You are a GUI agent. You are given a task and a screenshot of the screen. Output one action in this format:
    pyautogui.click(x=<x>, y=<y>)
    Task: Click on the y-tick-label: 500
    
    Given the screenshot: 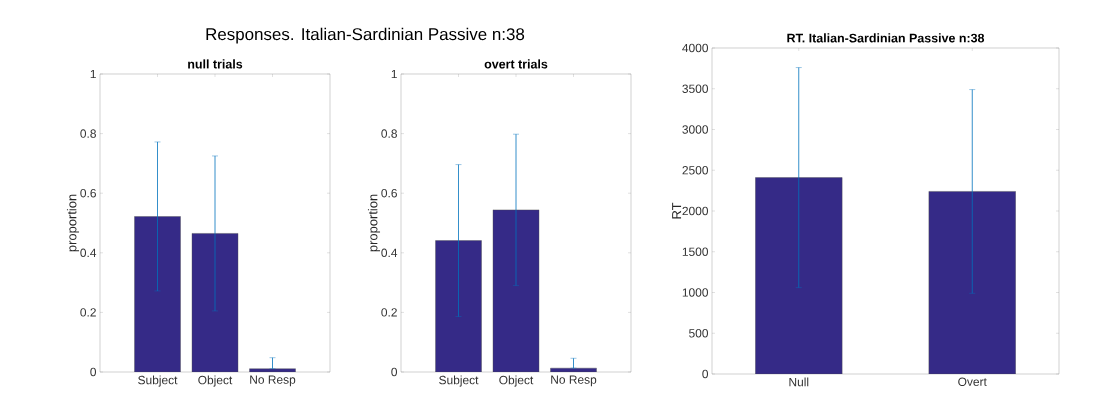 What is the action you would take?
    pyautogui.click(x=699, y=333)
    